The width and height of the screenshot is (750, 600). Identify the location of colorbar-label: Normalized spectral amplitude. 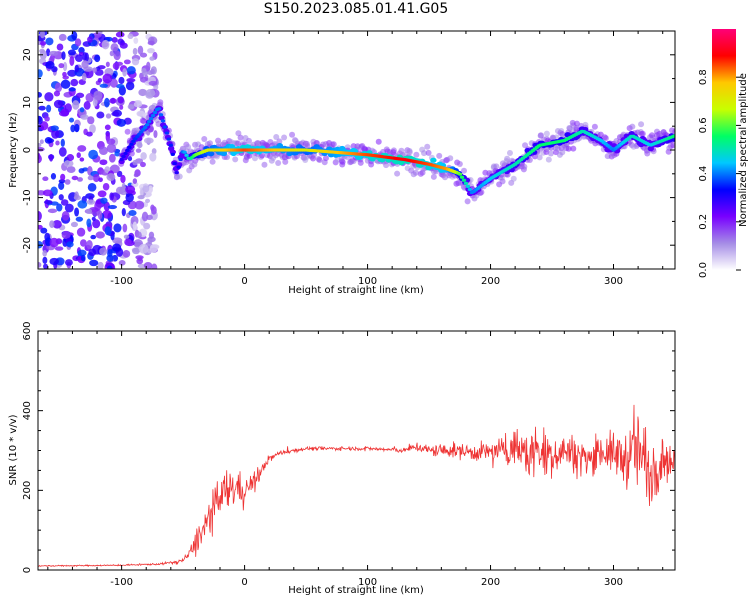
(743, 150).